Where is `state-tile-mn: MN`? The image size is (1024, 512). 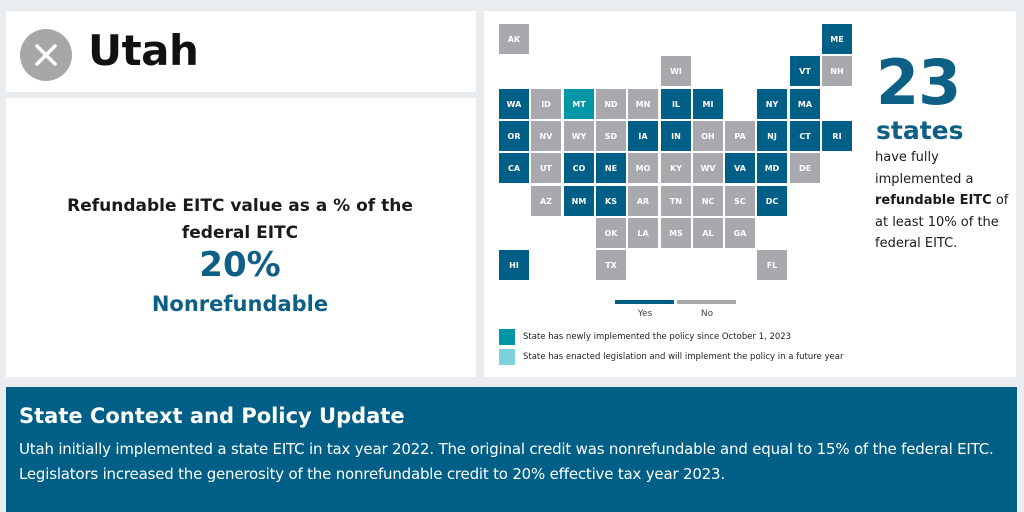
state-tile-mn: MN is located at coordinates (643, 104).